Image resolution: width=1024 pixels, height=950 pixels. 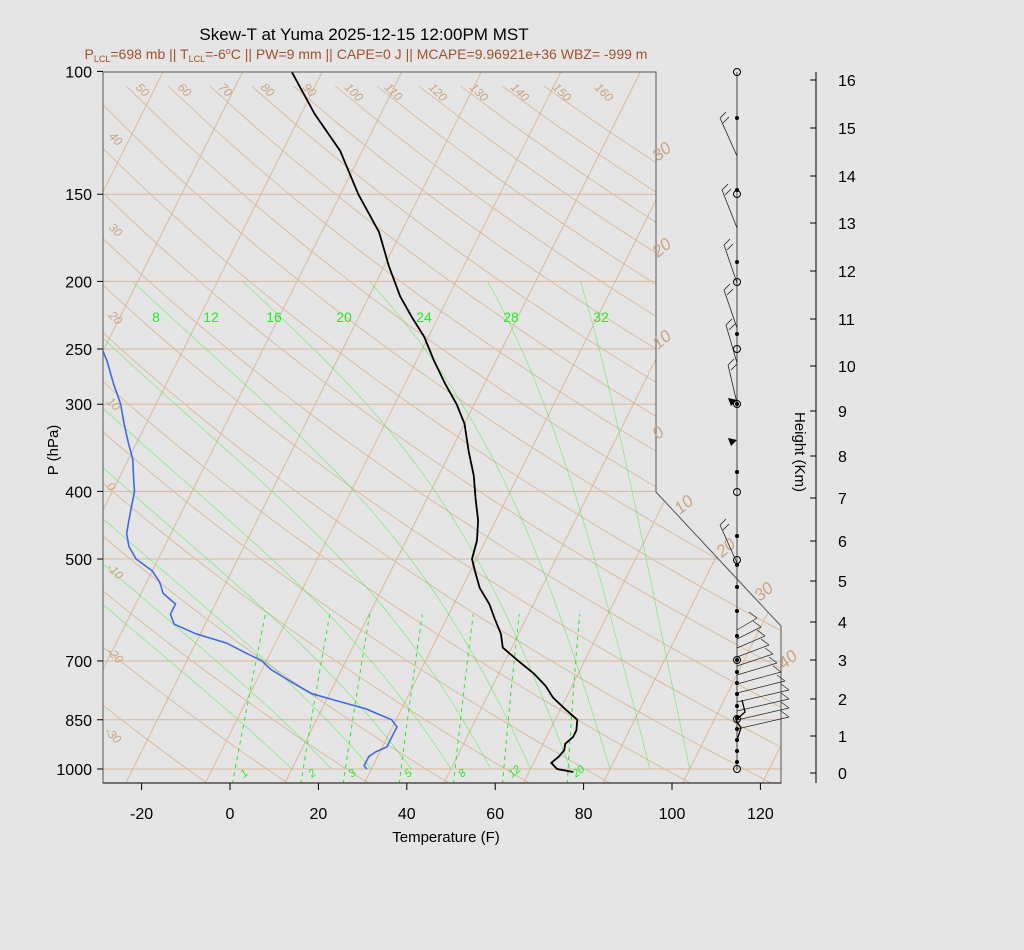 What do you see at coordinates (78, 662) in the screenshot?
I see `y-tick-label: 700` at bounding box center [78, 662].